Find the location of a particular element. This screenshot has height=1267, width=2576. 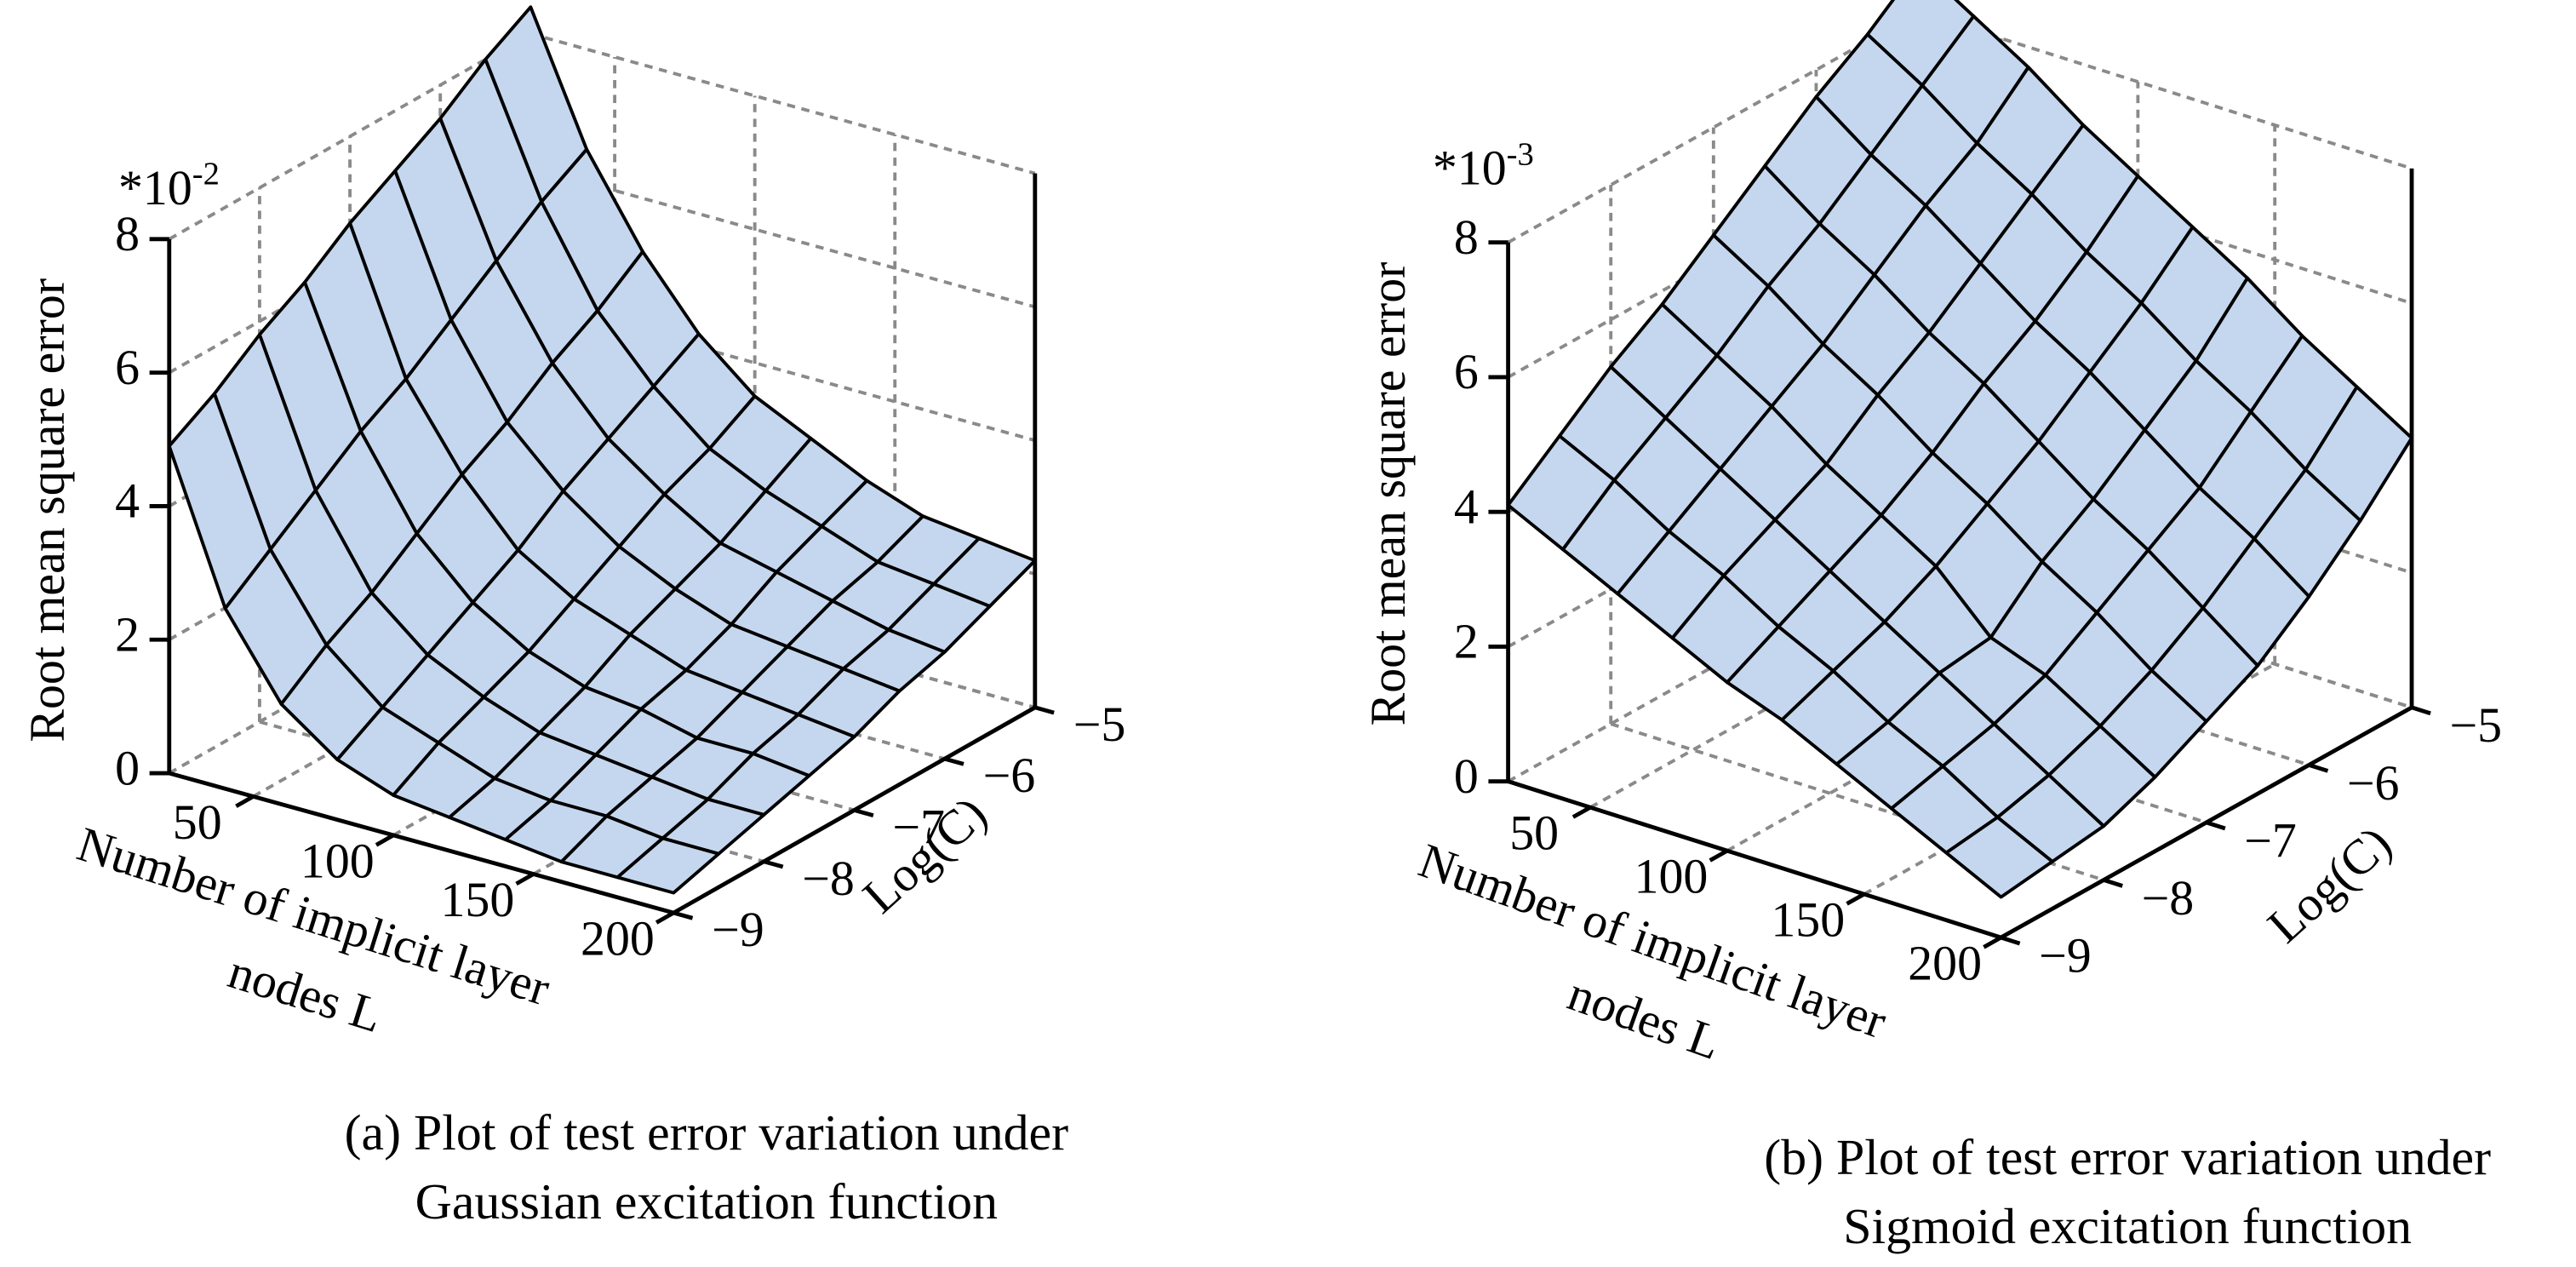

caption: (b) Plot of test error variation under is located at coordinates (2127, 1157).